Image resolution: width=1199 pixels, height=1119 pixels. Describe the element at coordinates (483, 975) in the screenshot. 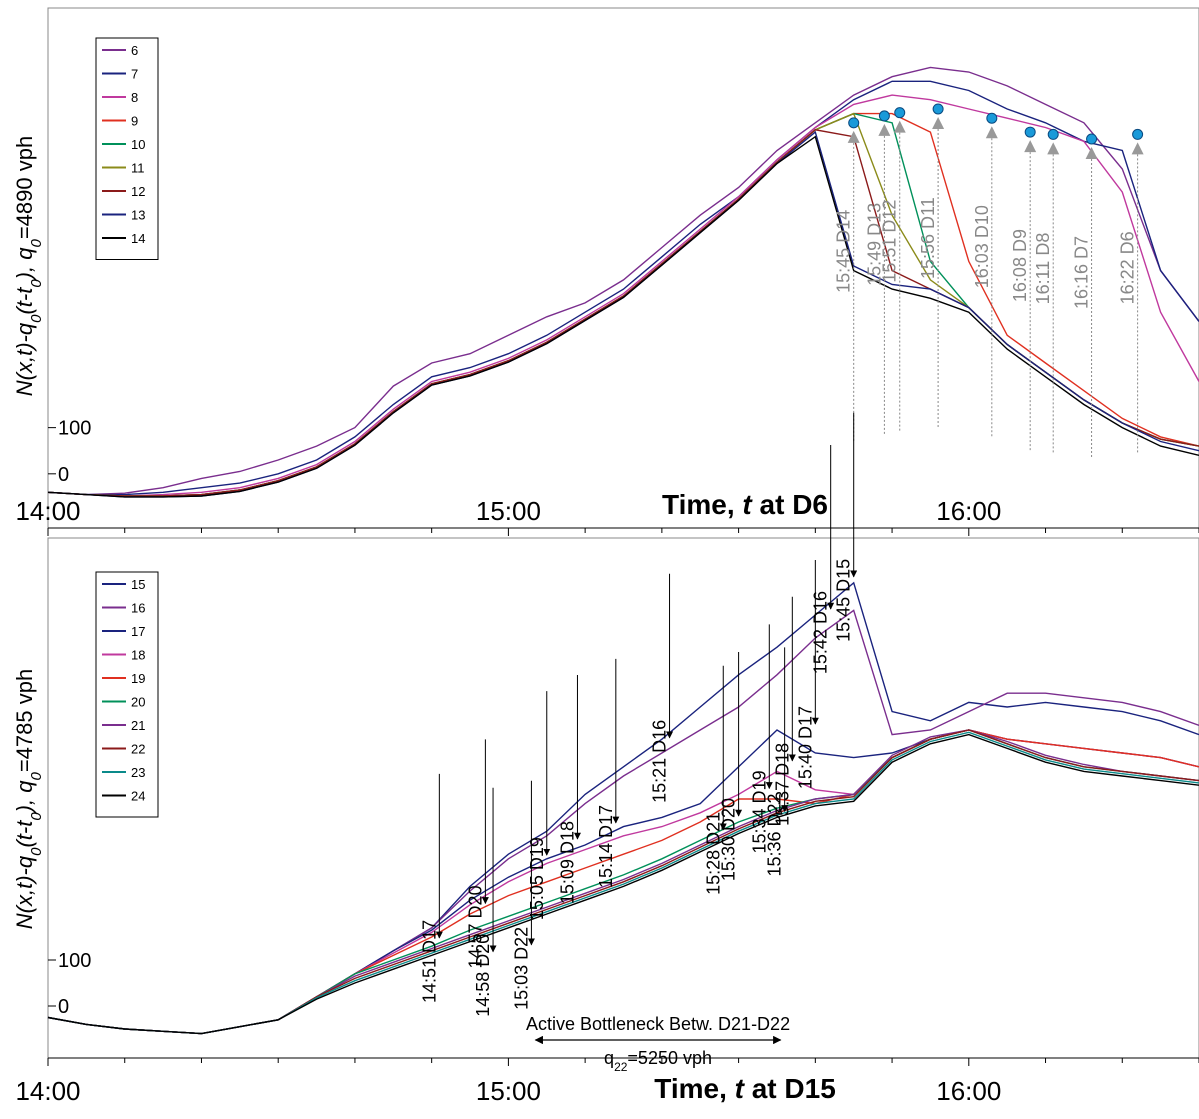

I see `panel-2-annotation-label-2: 14:58 D20` at that location.